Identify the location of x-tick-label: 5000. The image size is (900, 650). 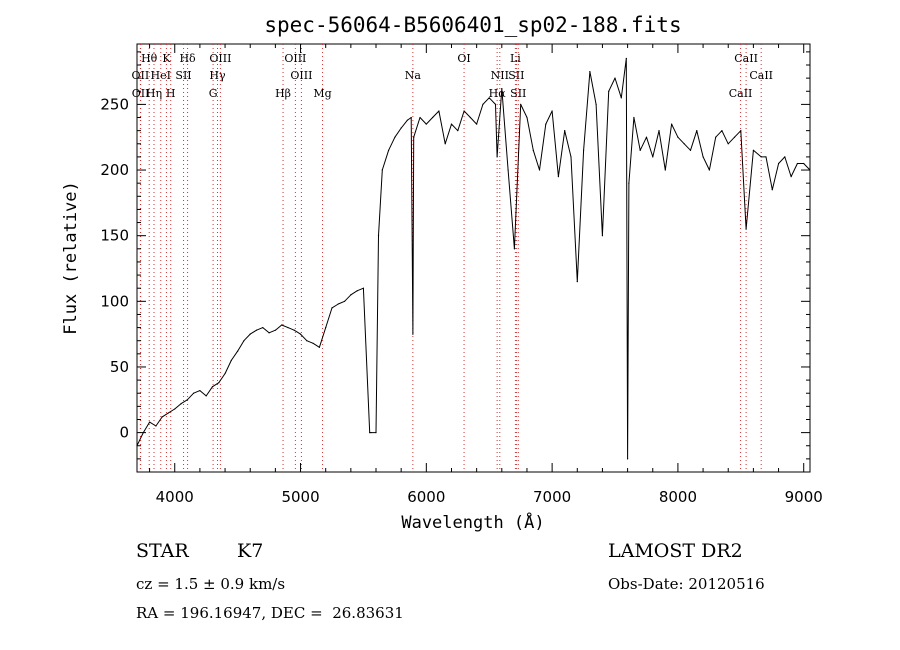
(300, 497).